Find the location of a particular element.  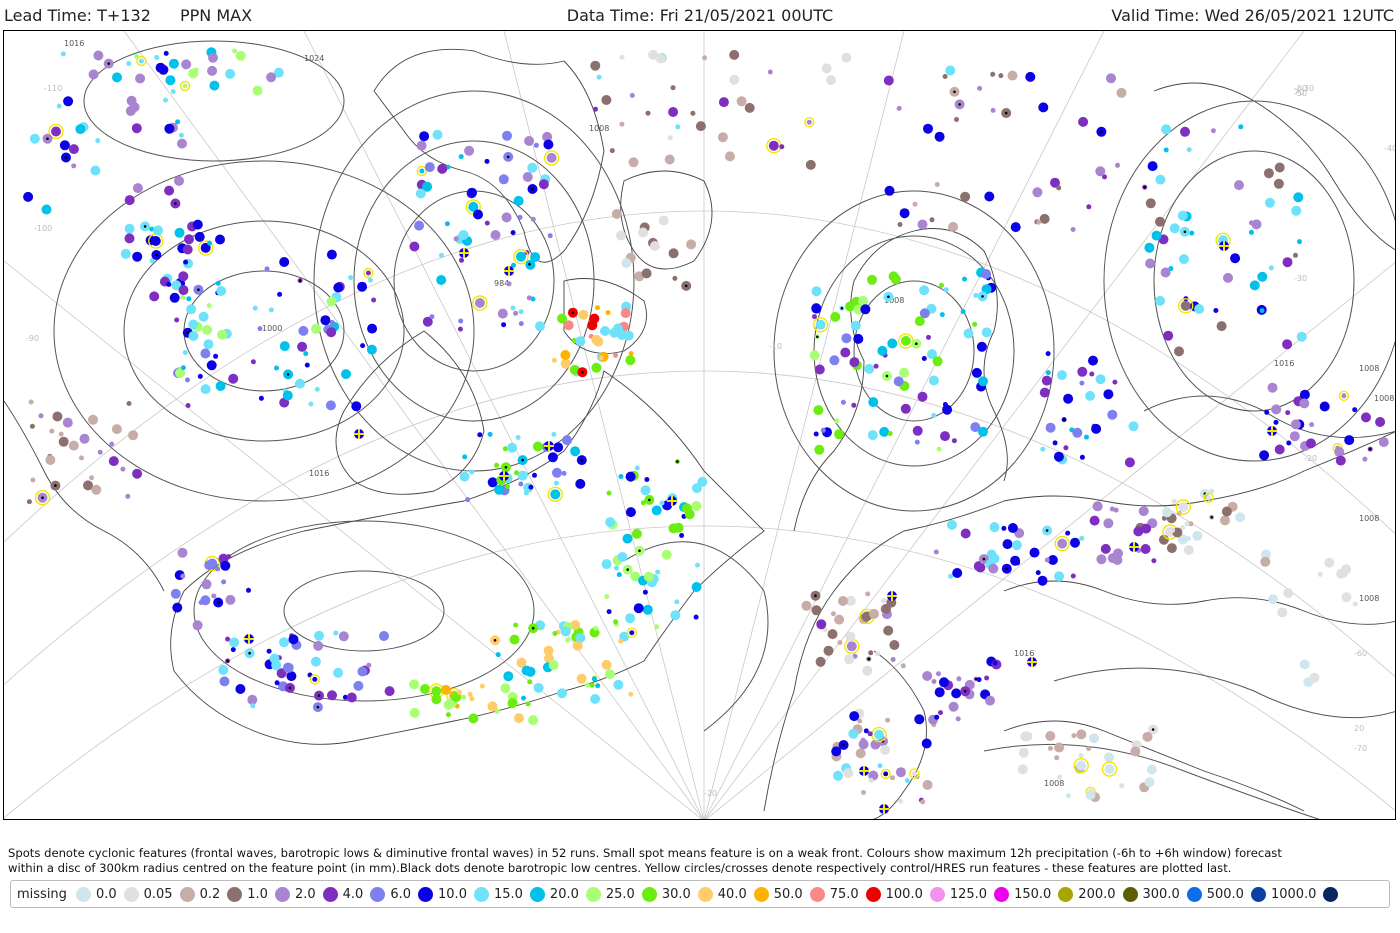

lead-time-title: Lead Time: T+132 PPN MAX is located at coordinates (128, 15).